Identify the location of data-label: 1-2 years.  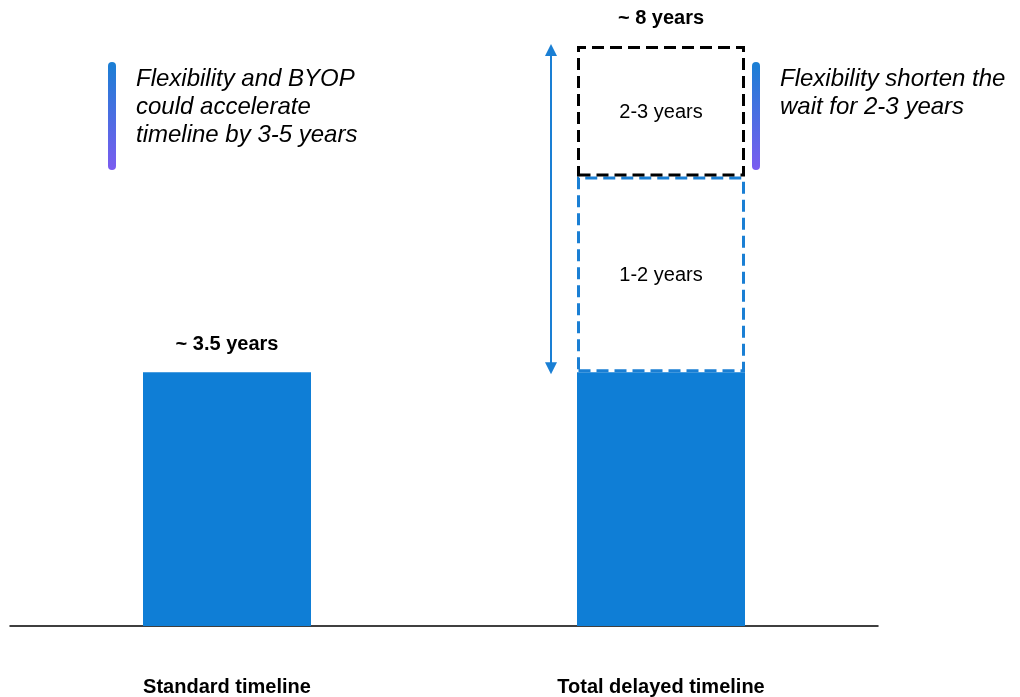
(661, 274).